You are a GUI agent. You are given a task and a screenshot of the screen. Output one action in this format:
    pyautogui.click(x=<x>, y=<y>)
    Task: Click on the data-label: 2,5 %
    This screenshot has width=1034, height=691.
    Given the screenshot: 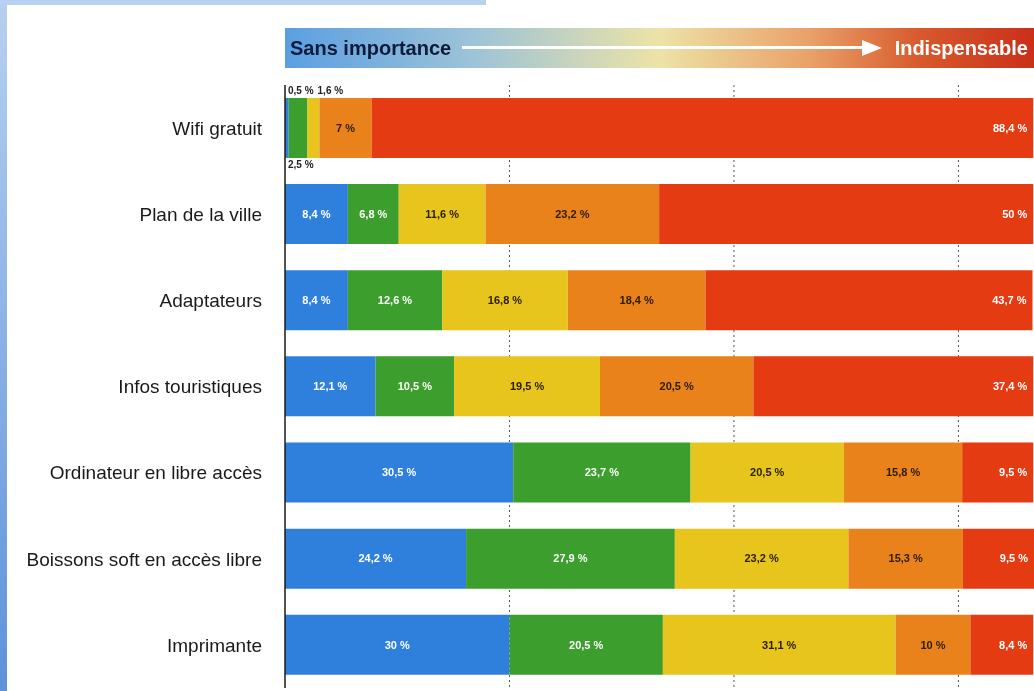 What is the action you would take?
    pyautogui.click(x=301, y=164)
    